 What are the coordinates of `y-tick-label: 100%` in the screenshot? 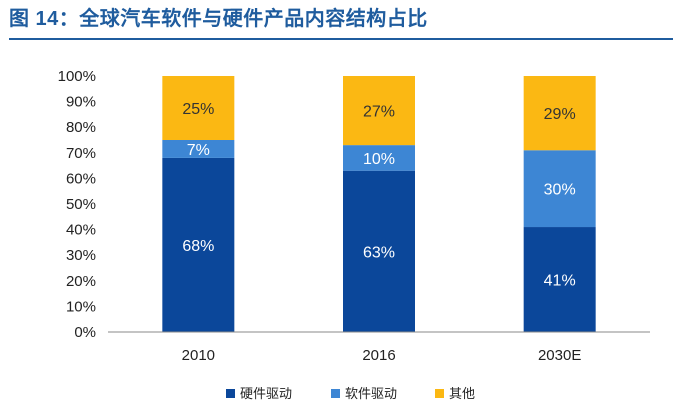 It's located at (77, 76).